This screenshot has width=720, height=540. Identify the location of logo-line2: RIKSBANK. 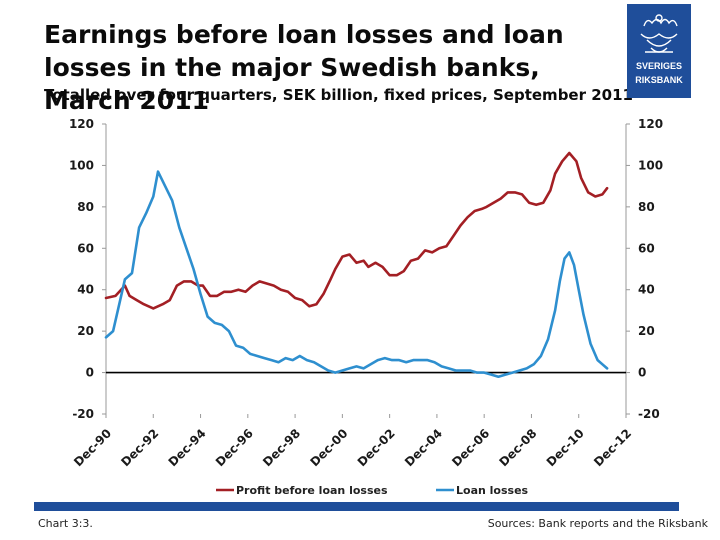
(659, 80).